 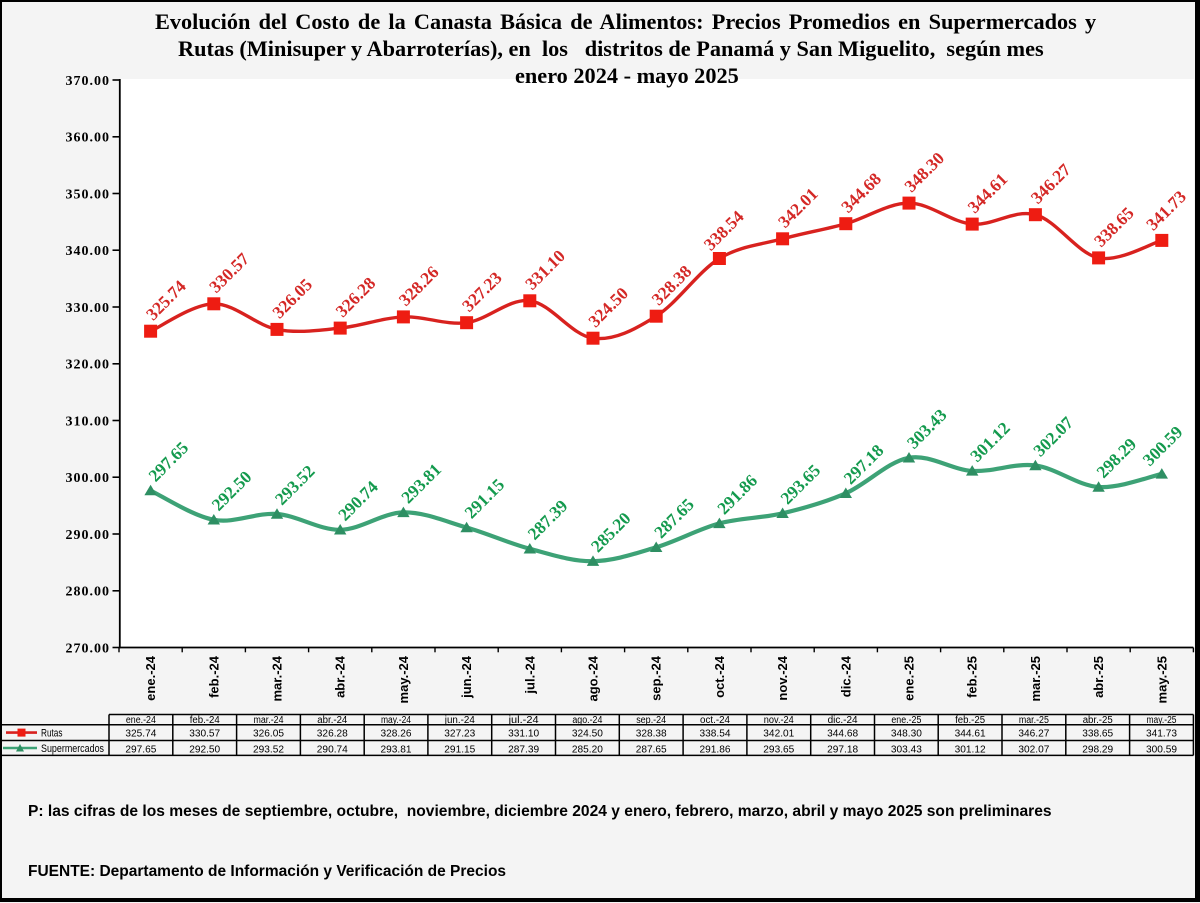 What do you see at coordinates (396, 734) in the screenshot?
I see `svg-text: 328.26` at bounding box center [396, 734].